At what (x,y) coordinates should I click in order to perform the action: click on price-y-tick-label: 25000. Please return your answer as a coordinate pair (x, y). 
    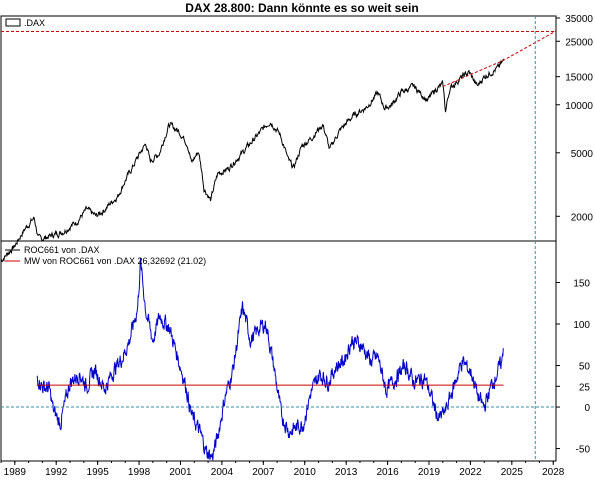
    Looking at the image, I should click on (579, 42).